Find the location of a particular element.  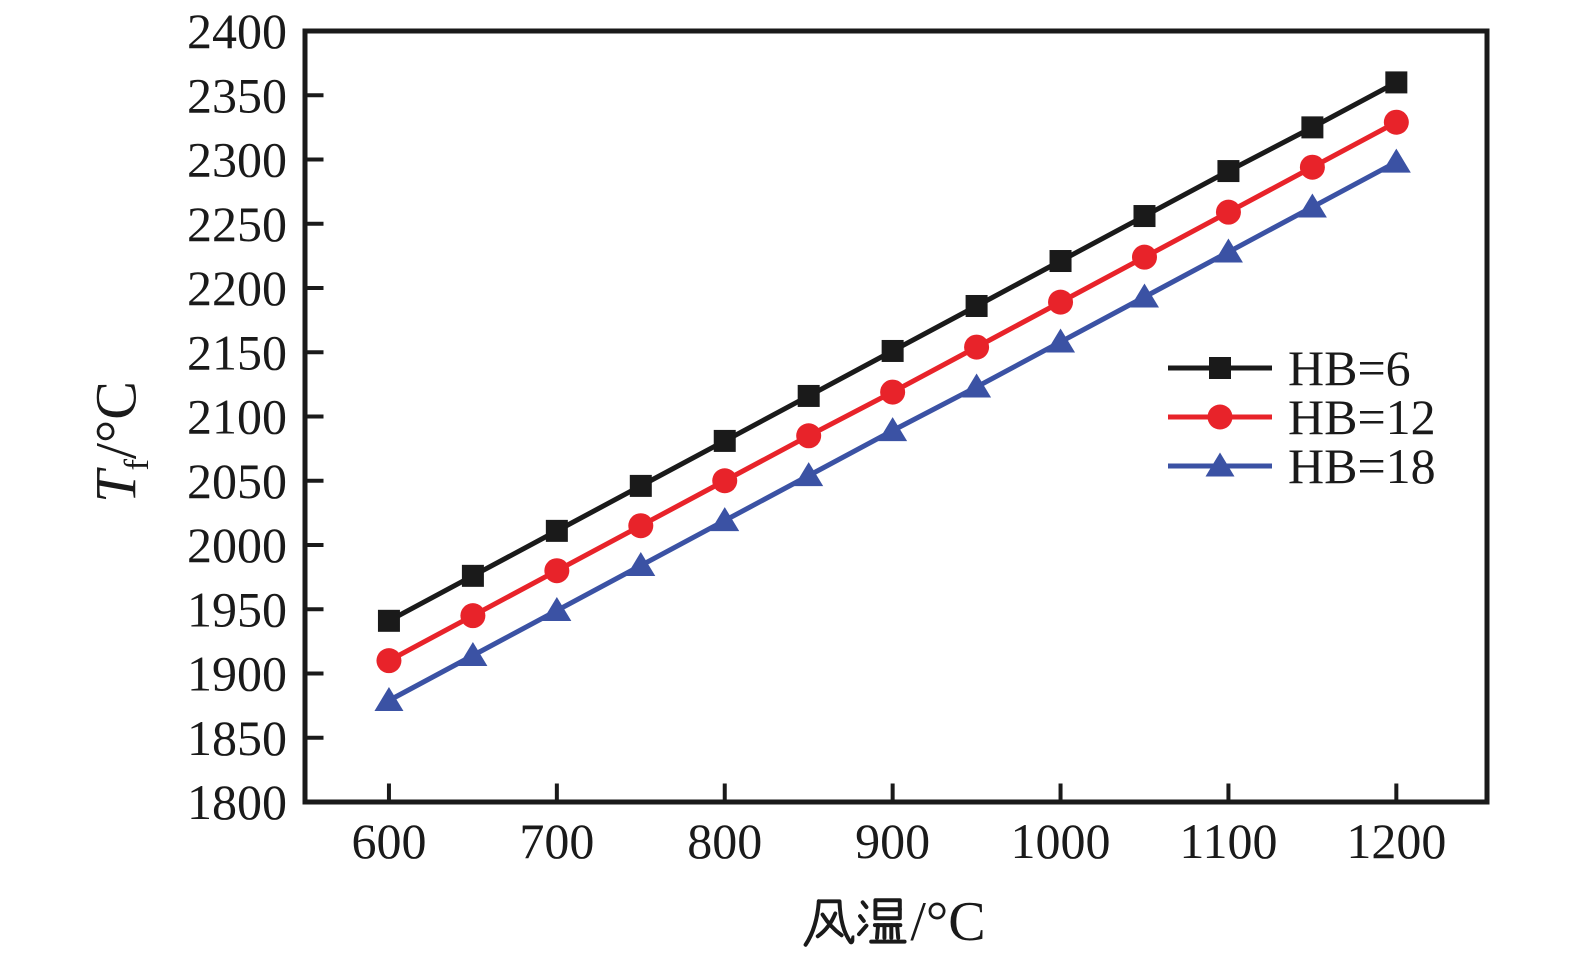

x-tick-label: 600 is located at coordinates (388, 841).